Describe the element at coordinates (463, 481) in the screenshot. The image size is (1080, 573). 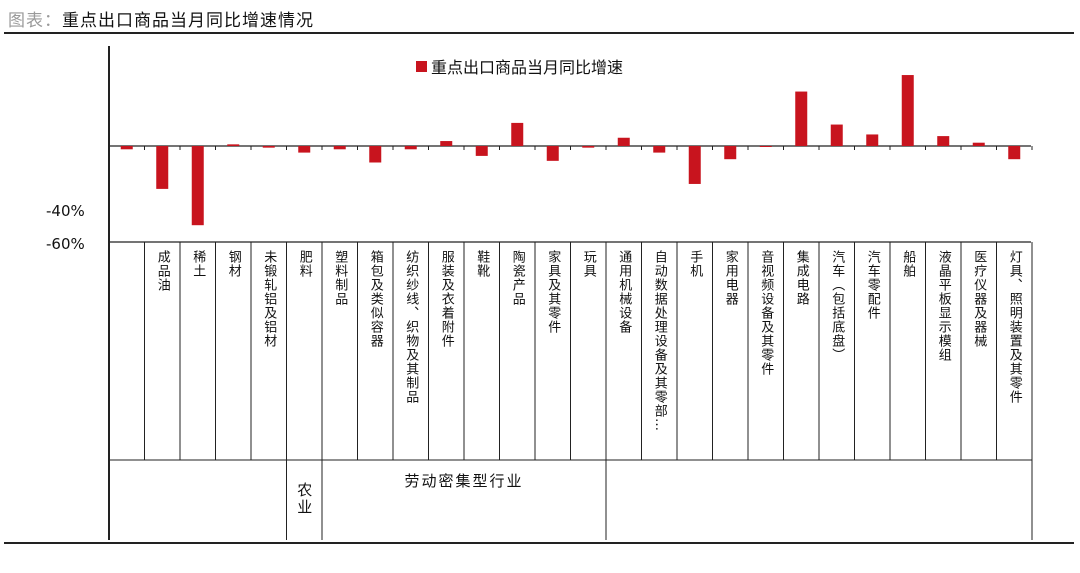
I see `group-label-2: 劳动密集型行业` at that location.